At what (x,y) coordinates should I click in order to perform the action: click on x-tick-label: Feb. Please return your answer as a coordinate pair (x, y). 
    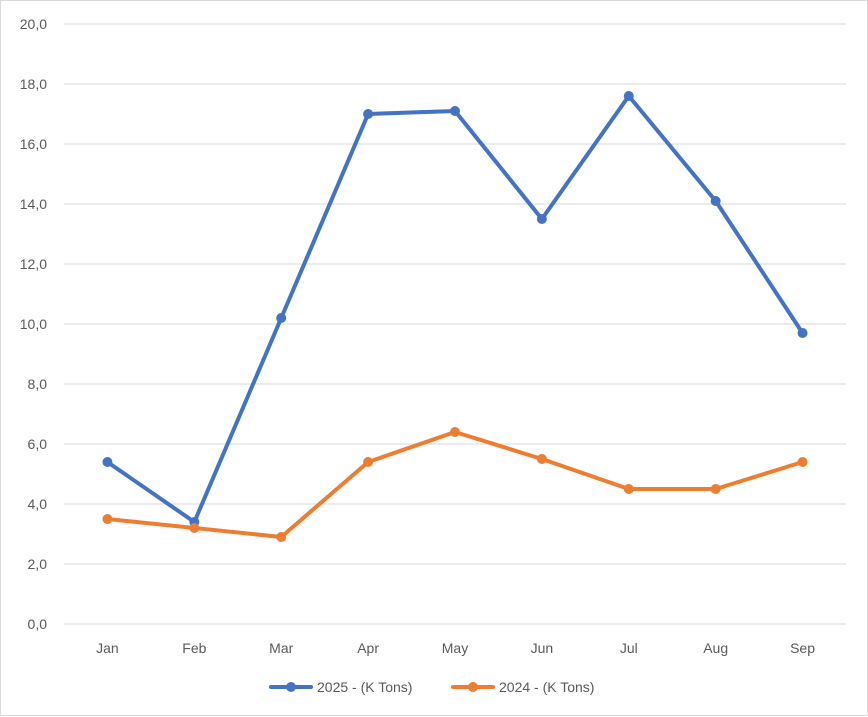
    Looking at the image, I should click on (194, 648).